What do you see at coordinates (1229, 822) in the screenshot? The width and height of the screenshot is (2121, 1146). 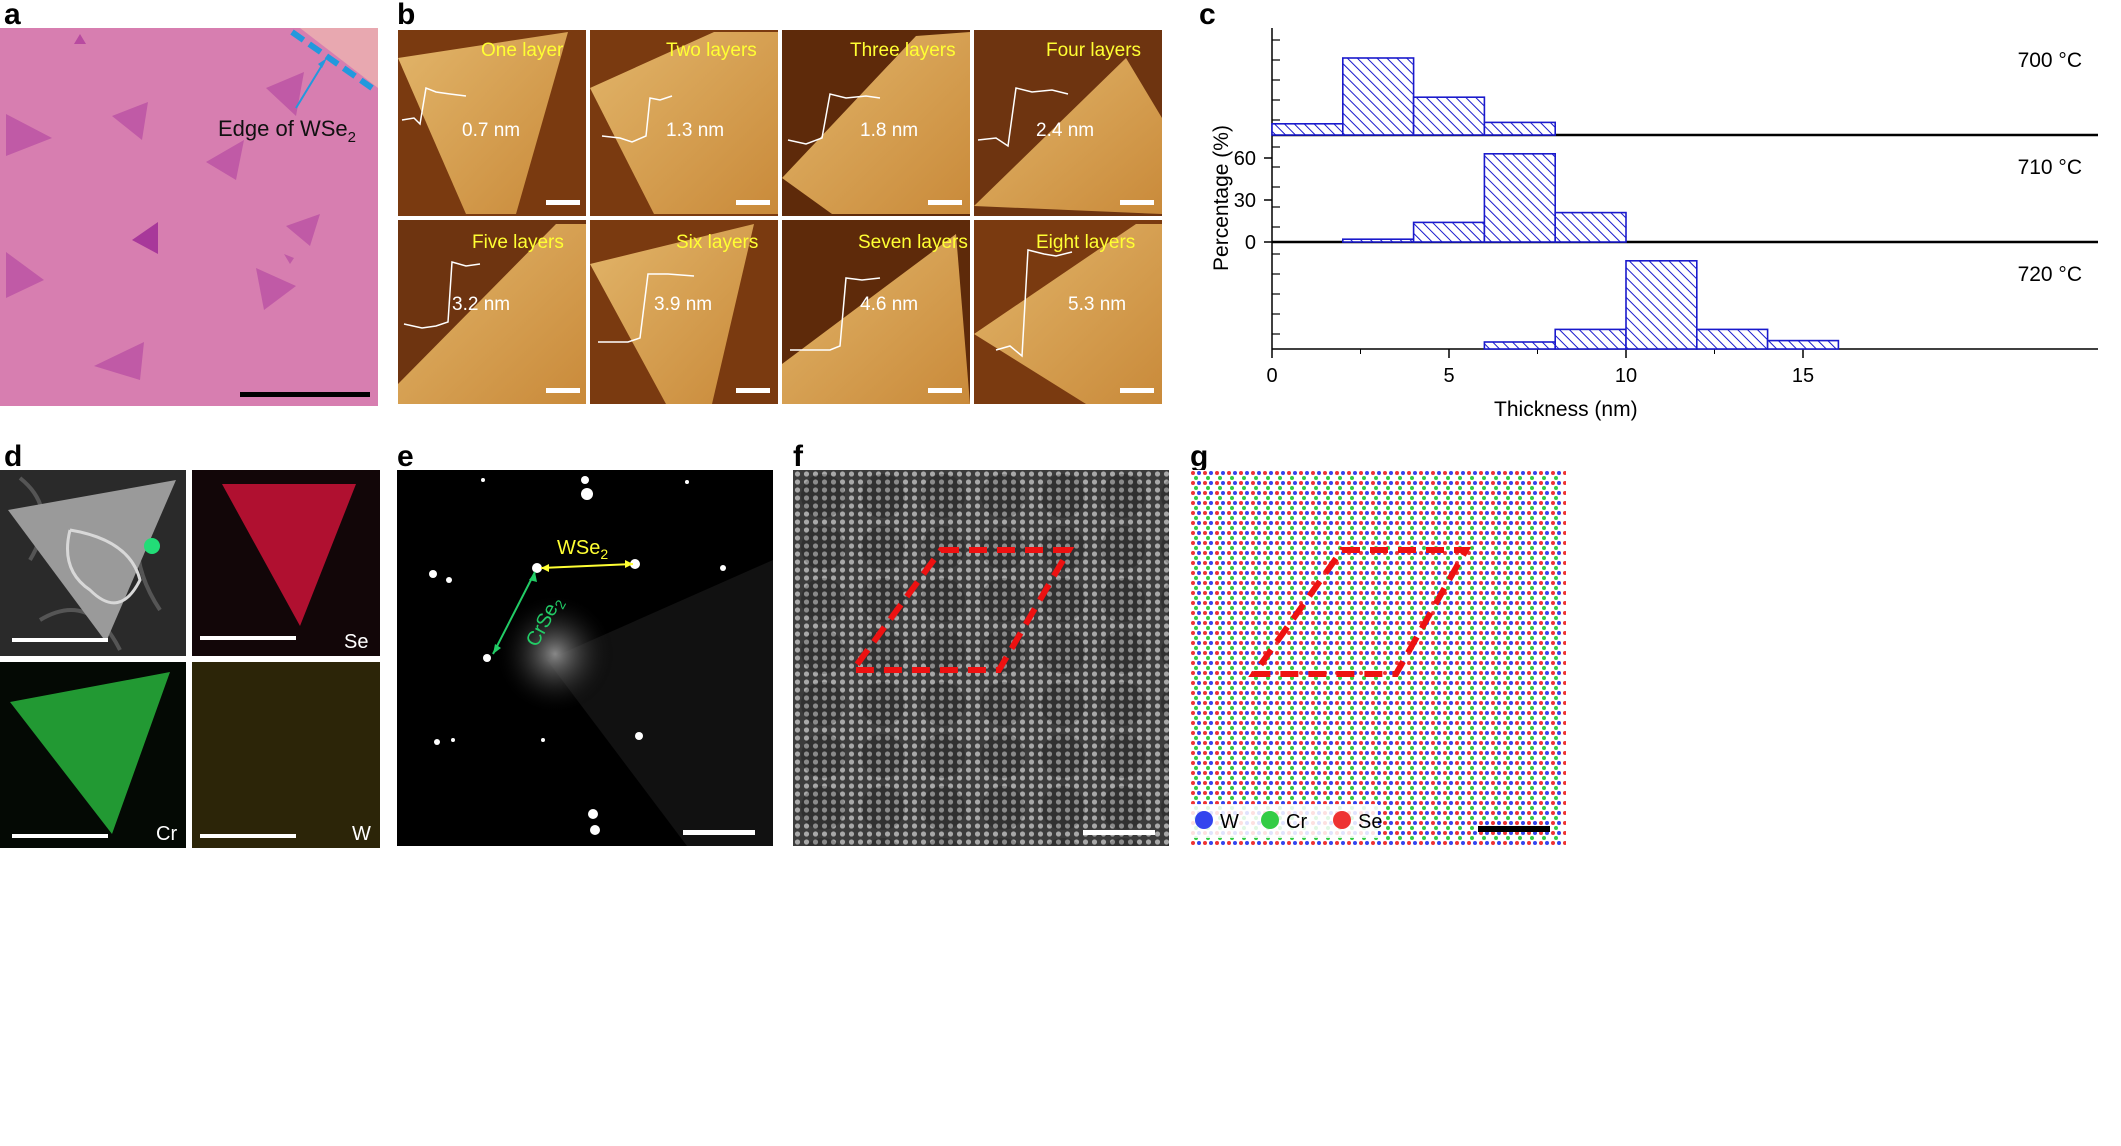 I see `legend-label-w: W` at bounding box center [1229, 822].